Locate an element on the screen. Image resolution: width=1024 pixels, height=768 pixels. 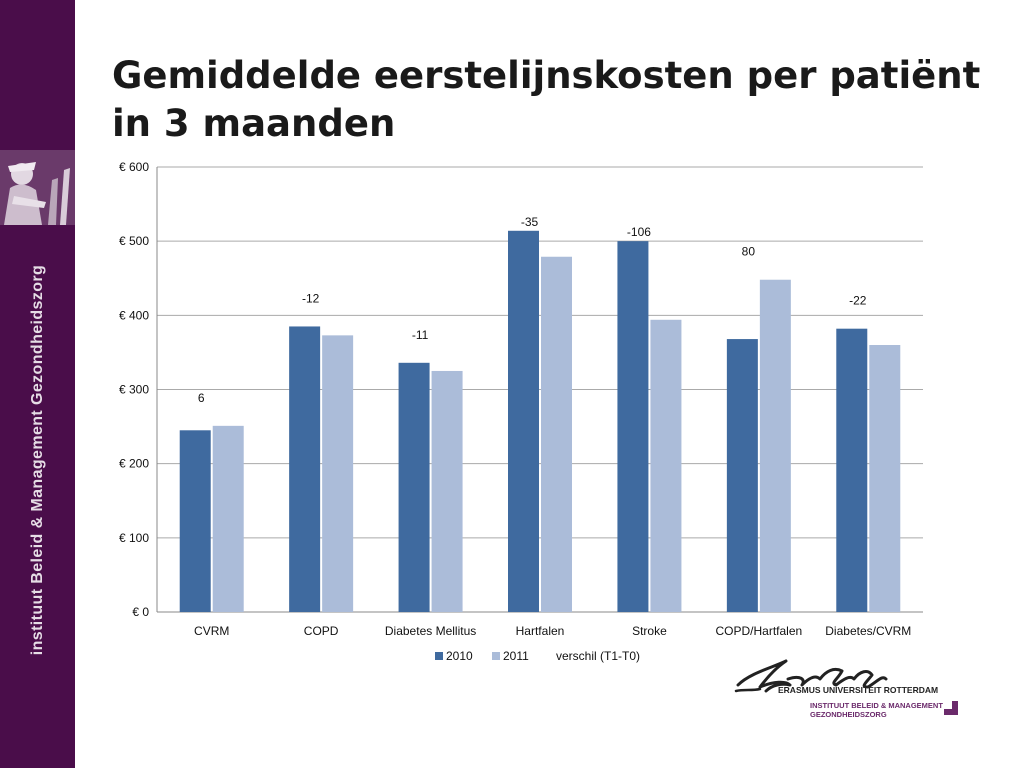
legend-label: 2011 is located at coordinates (516, 656).